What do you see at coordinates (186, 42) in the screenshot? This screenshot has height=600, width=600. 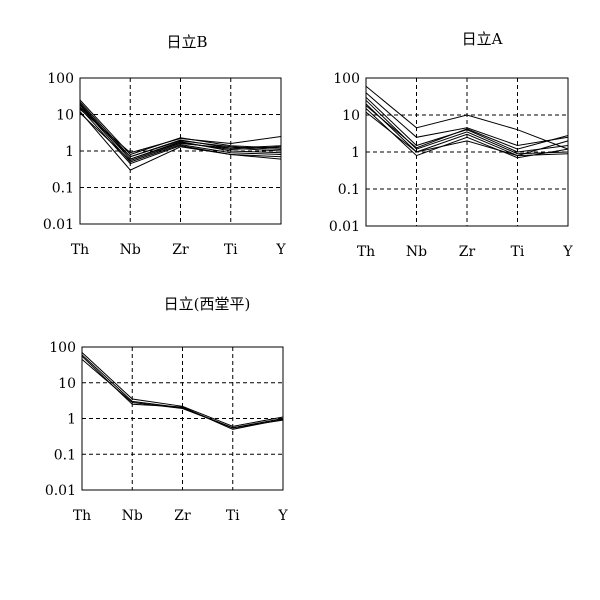 I see `chart-title: 日立B` at bounding box center [186, 42].